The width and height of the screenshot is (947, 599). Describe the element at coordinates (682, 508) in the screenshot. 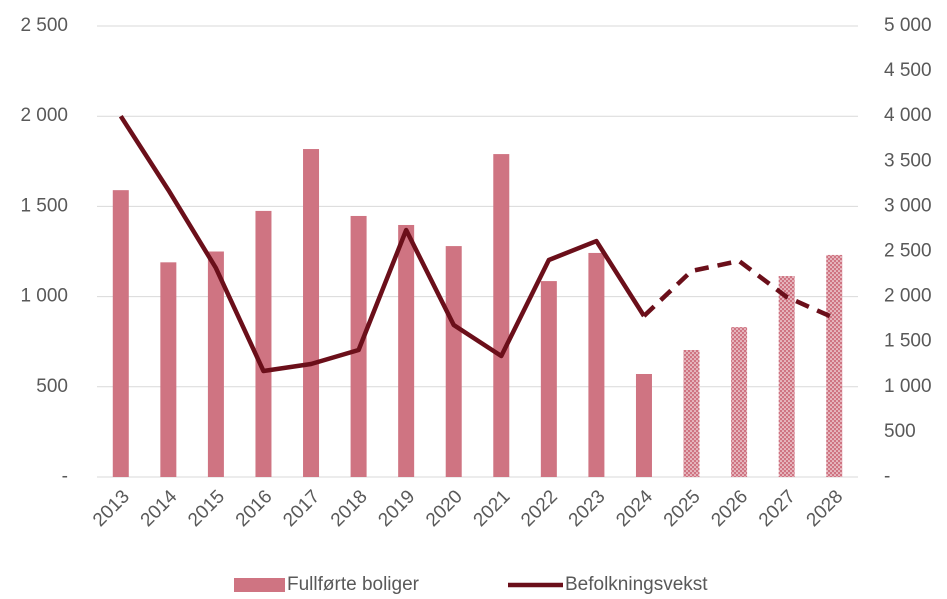

I see `x-tick-label: 2025` at that location.